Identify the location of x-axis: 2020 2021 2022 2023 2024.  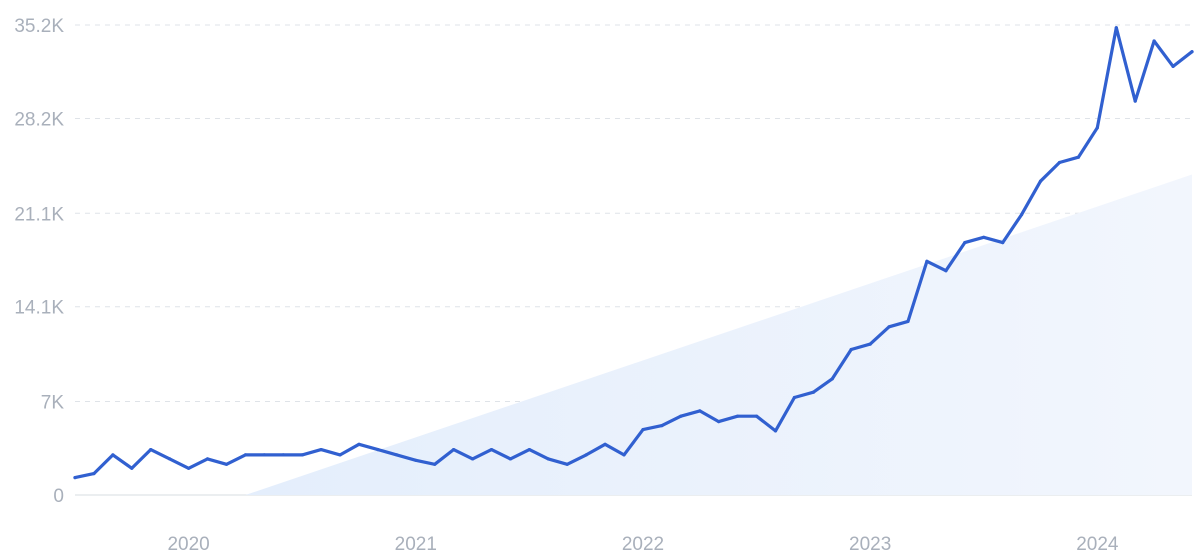
(642, 544).